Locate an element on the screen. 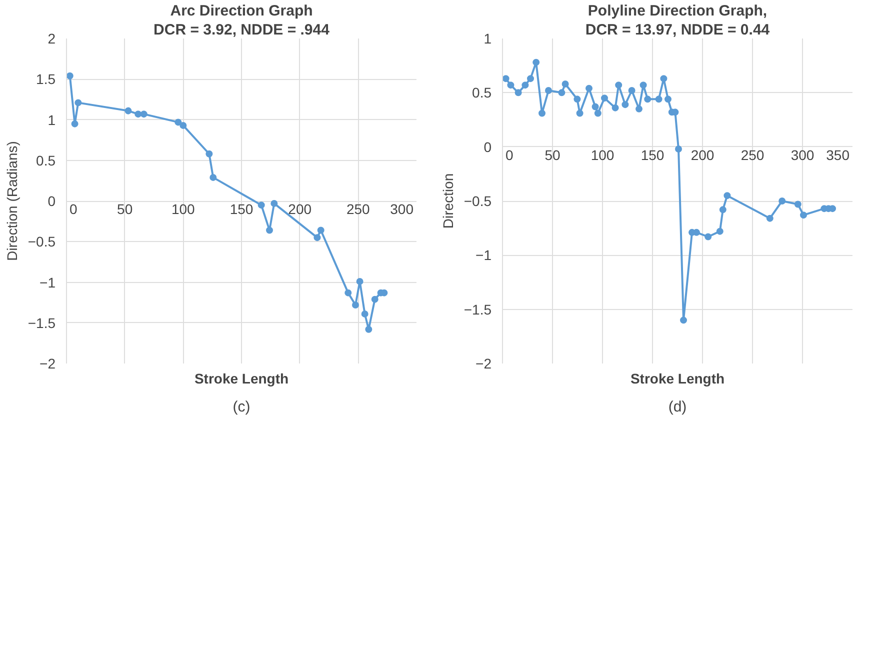  chart-subtitle: DCR = 13.97, NDDE = 0.44 is located at coordinates (677, 30).